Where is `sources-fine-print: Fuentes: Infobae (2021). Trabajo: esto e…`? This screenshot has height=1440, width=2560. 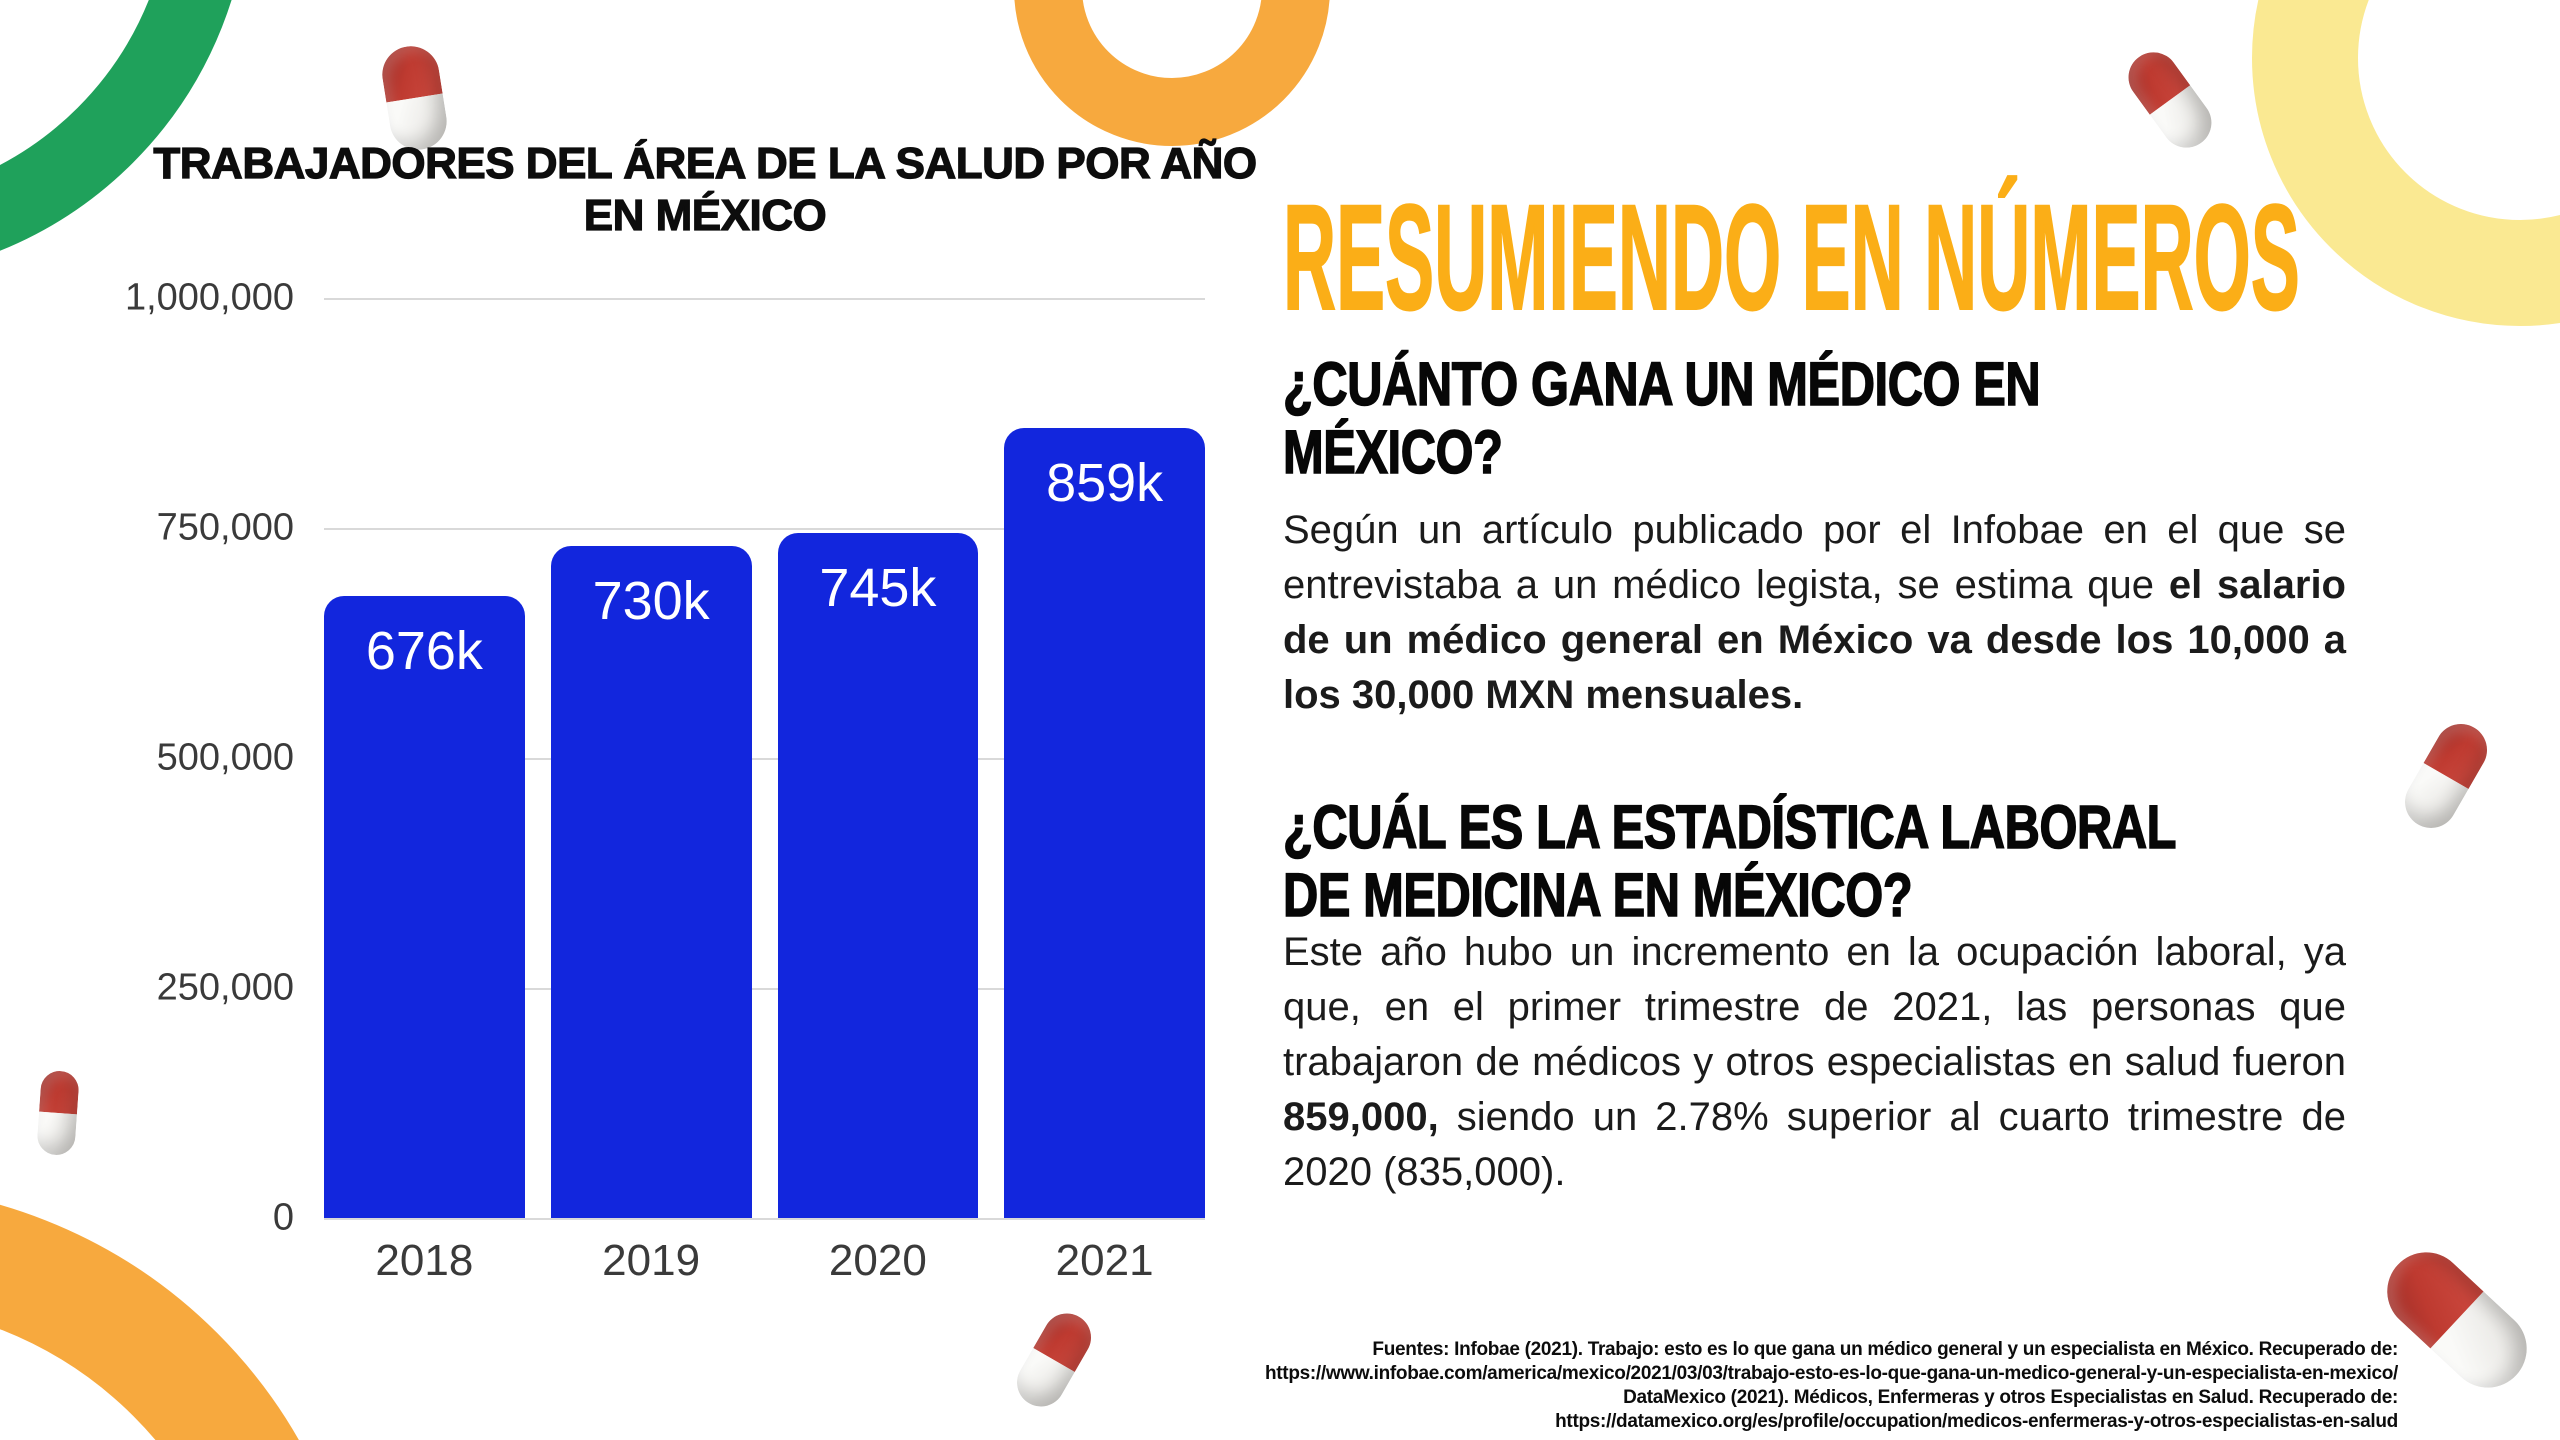 sources-fine-print: Fuentes: Infobae (2021). Trabajo: esto e… is located at coordinates (1831, 1385).